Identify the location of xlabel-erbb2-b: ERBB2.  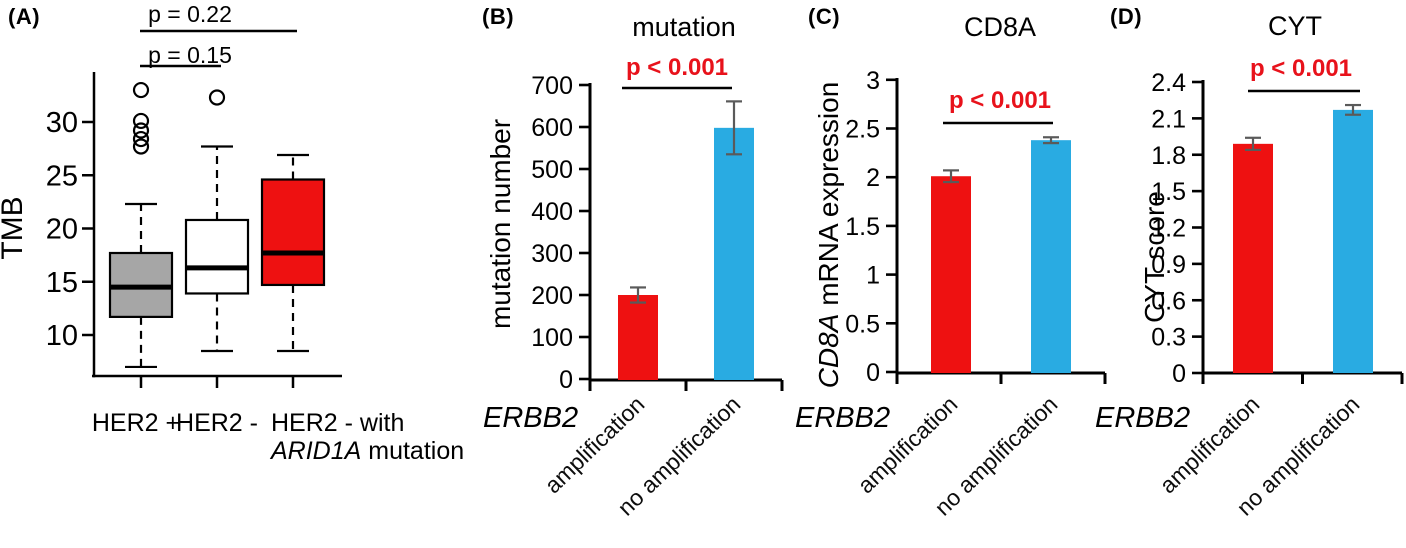
(531, 418).